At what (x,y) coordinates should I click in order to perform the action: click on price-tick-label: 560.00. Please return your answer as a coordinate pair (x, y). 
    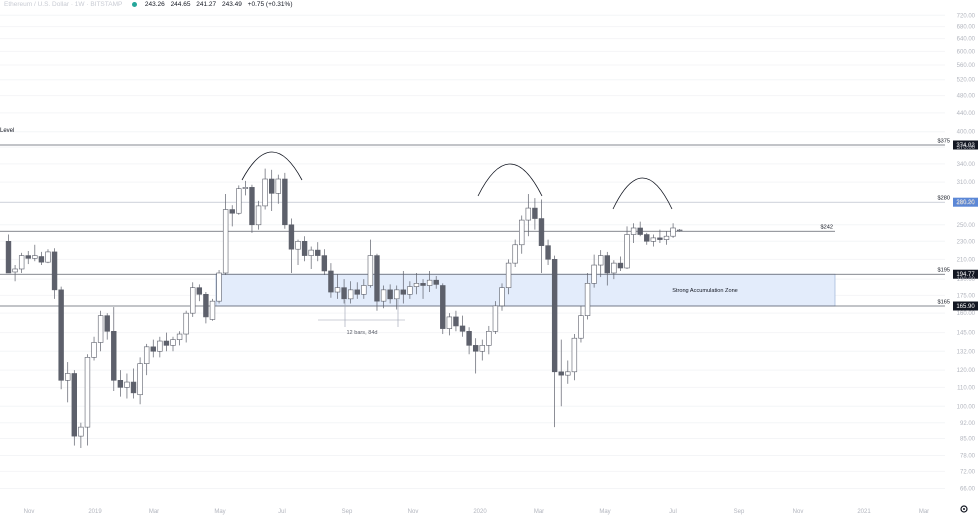
    Looking at the image, I should click on (966, 66).